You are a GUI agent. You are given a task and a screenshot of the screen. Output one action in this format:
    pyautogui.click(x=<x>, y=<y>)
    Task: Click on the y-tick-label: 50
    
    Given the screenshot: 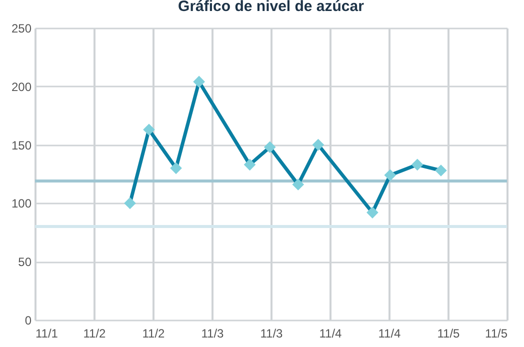 What is the action you would take?
    pyautogui.click(x=25, y=262)
    